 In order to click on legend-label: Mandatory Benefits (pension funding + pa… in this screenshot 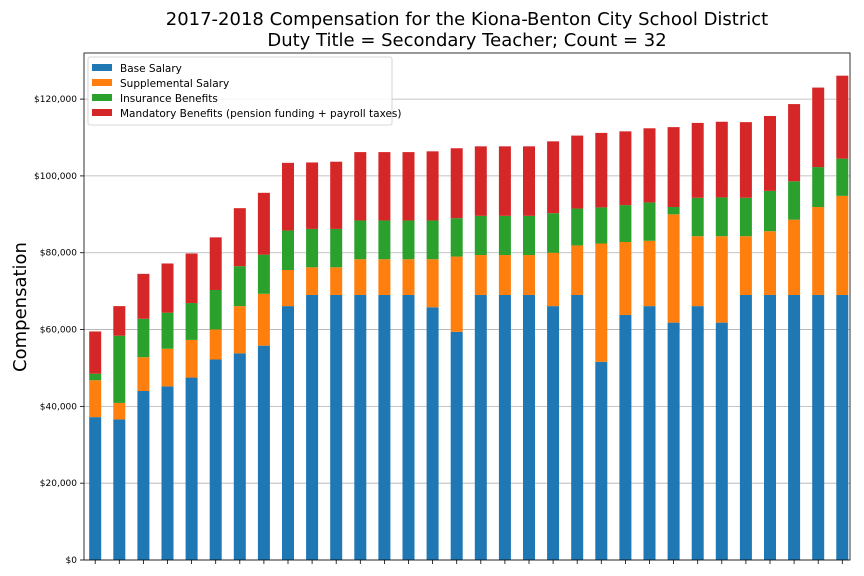, I will do `click(261, 114)`.